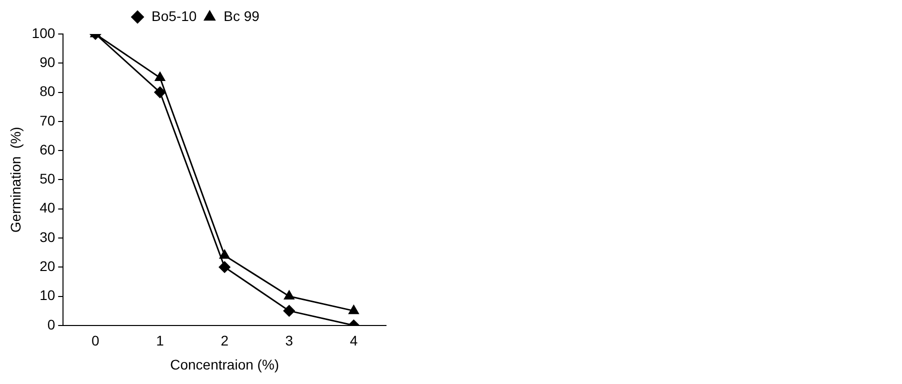 The width and height of the screenshot is (902, 384). I want to click on y-tick-label: 0, so click(51, 324).